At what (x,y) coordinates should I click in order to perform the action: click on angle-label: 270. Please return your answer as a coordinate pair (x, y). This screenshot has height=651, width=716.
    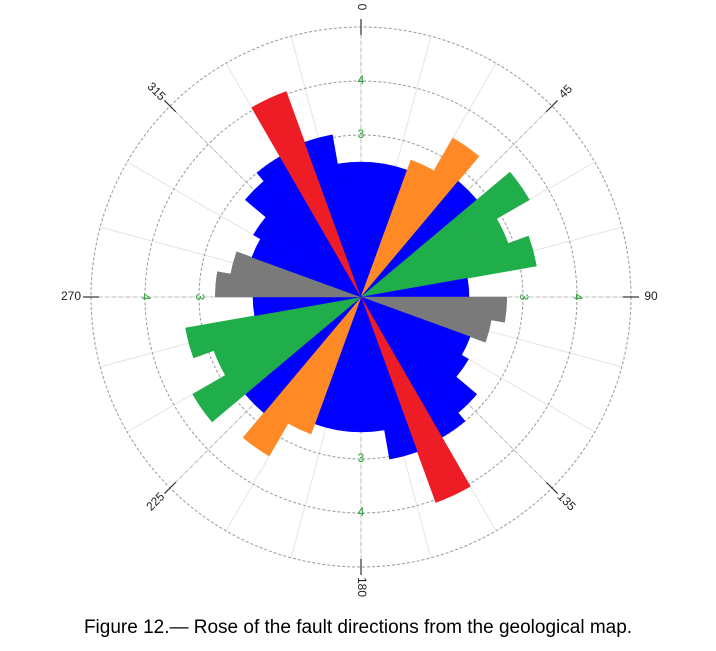
    Looking at the image, I should click on (71, 296).